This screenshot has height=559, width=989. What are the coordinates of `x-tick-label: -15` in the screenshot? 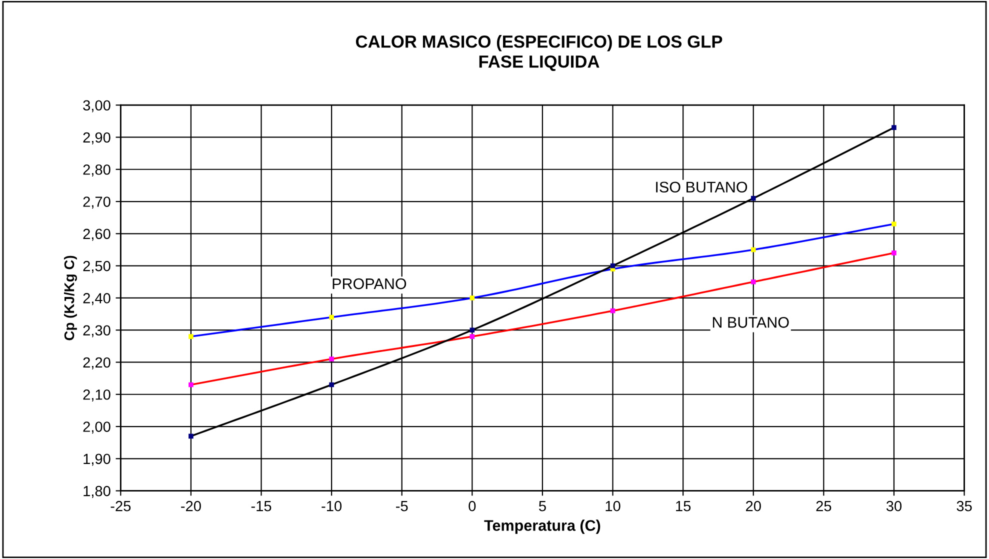 It's located at (261, 506).